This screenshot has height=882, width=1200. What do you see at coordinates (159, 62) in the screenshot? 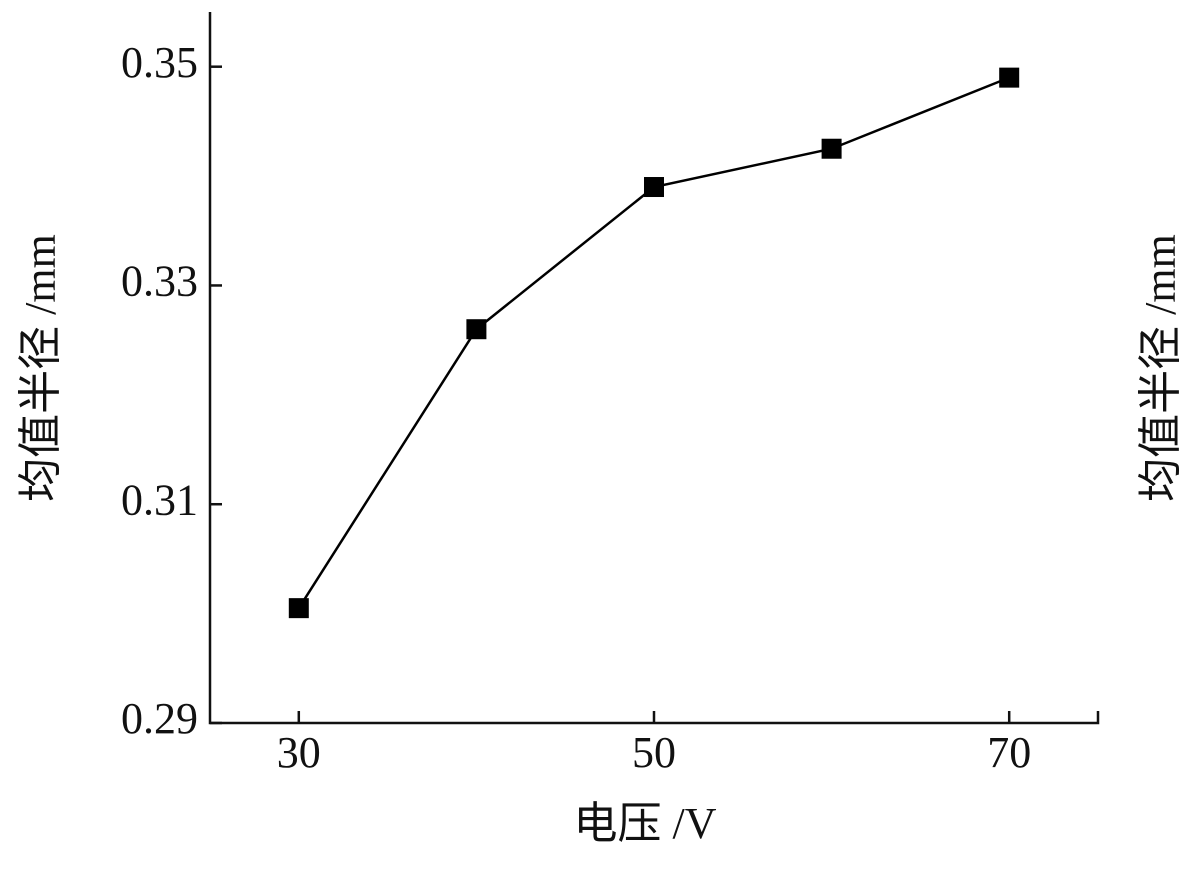
I see `y-tick-label: 0.35` at bounding box center [159, 62].